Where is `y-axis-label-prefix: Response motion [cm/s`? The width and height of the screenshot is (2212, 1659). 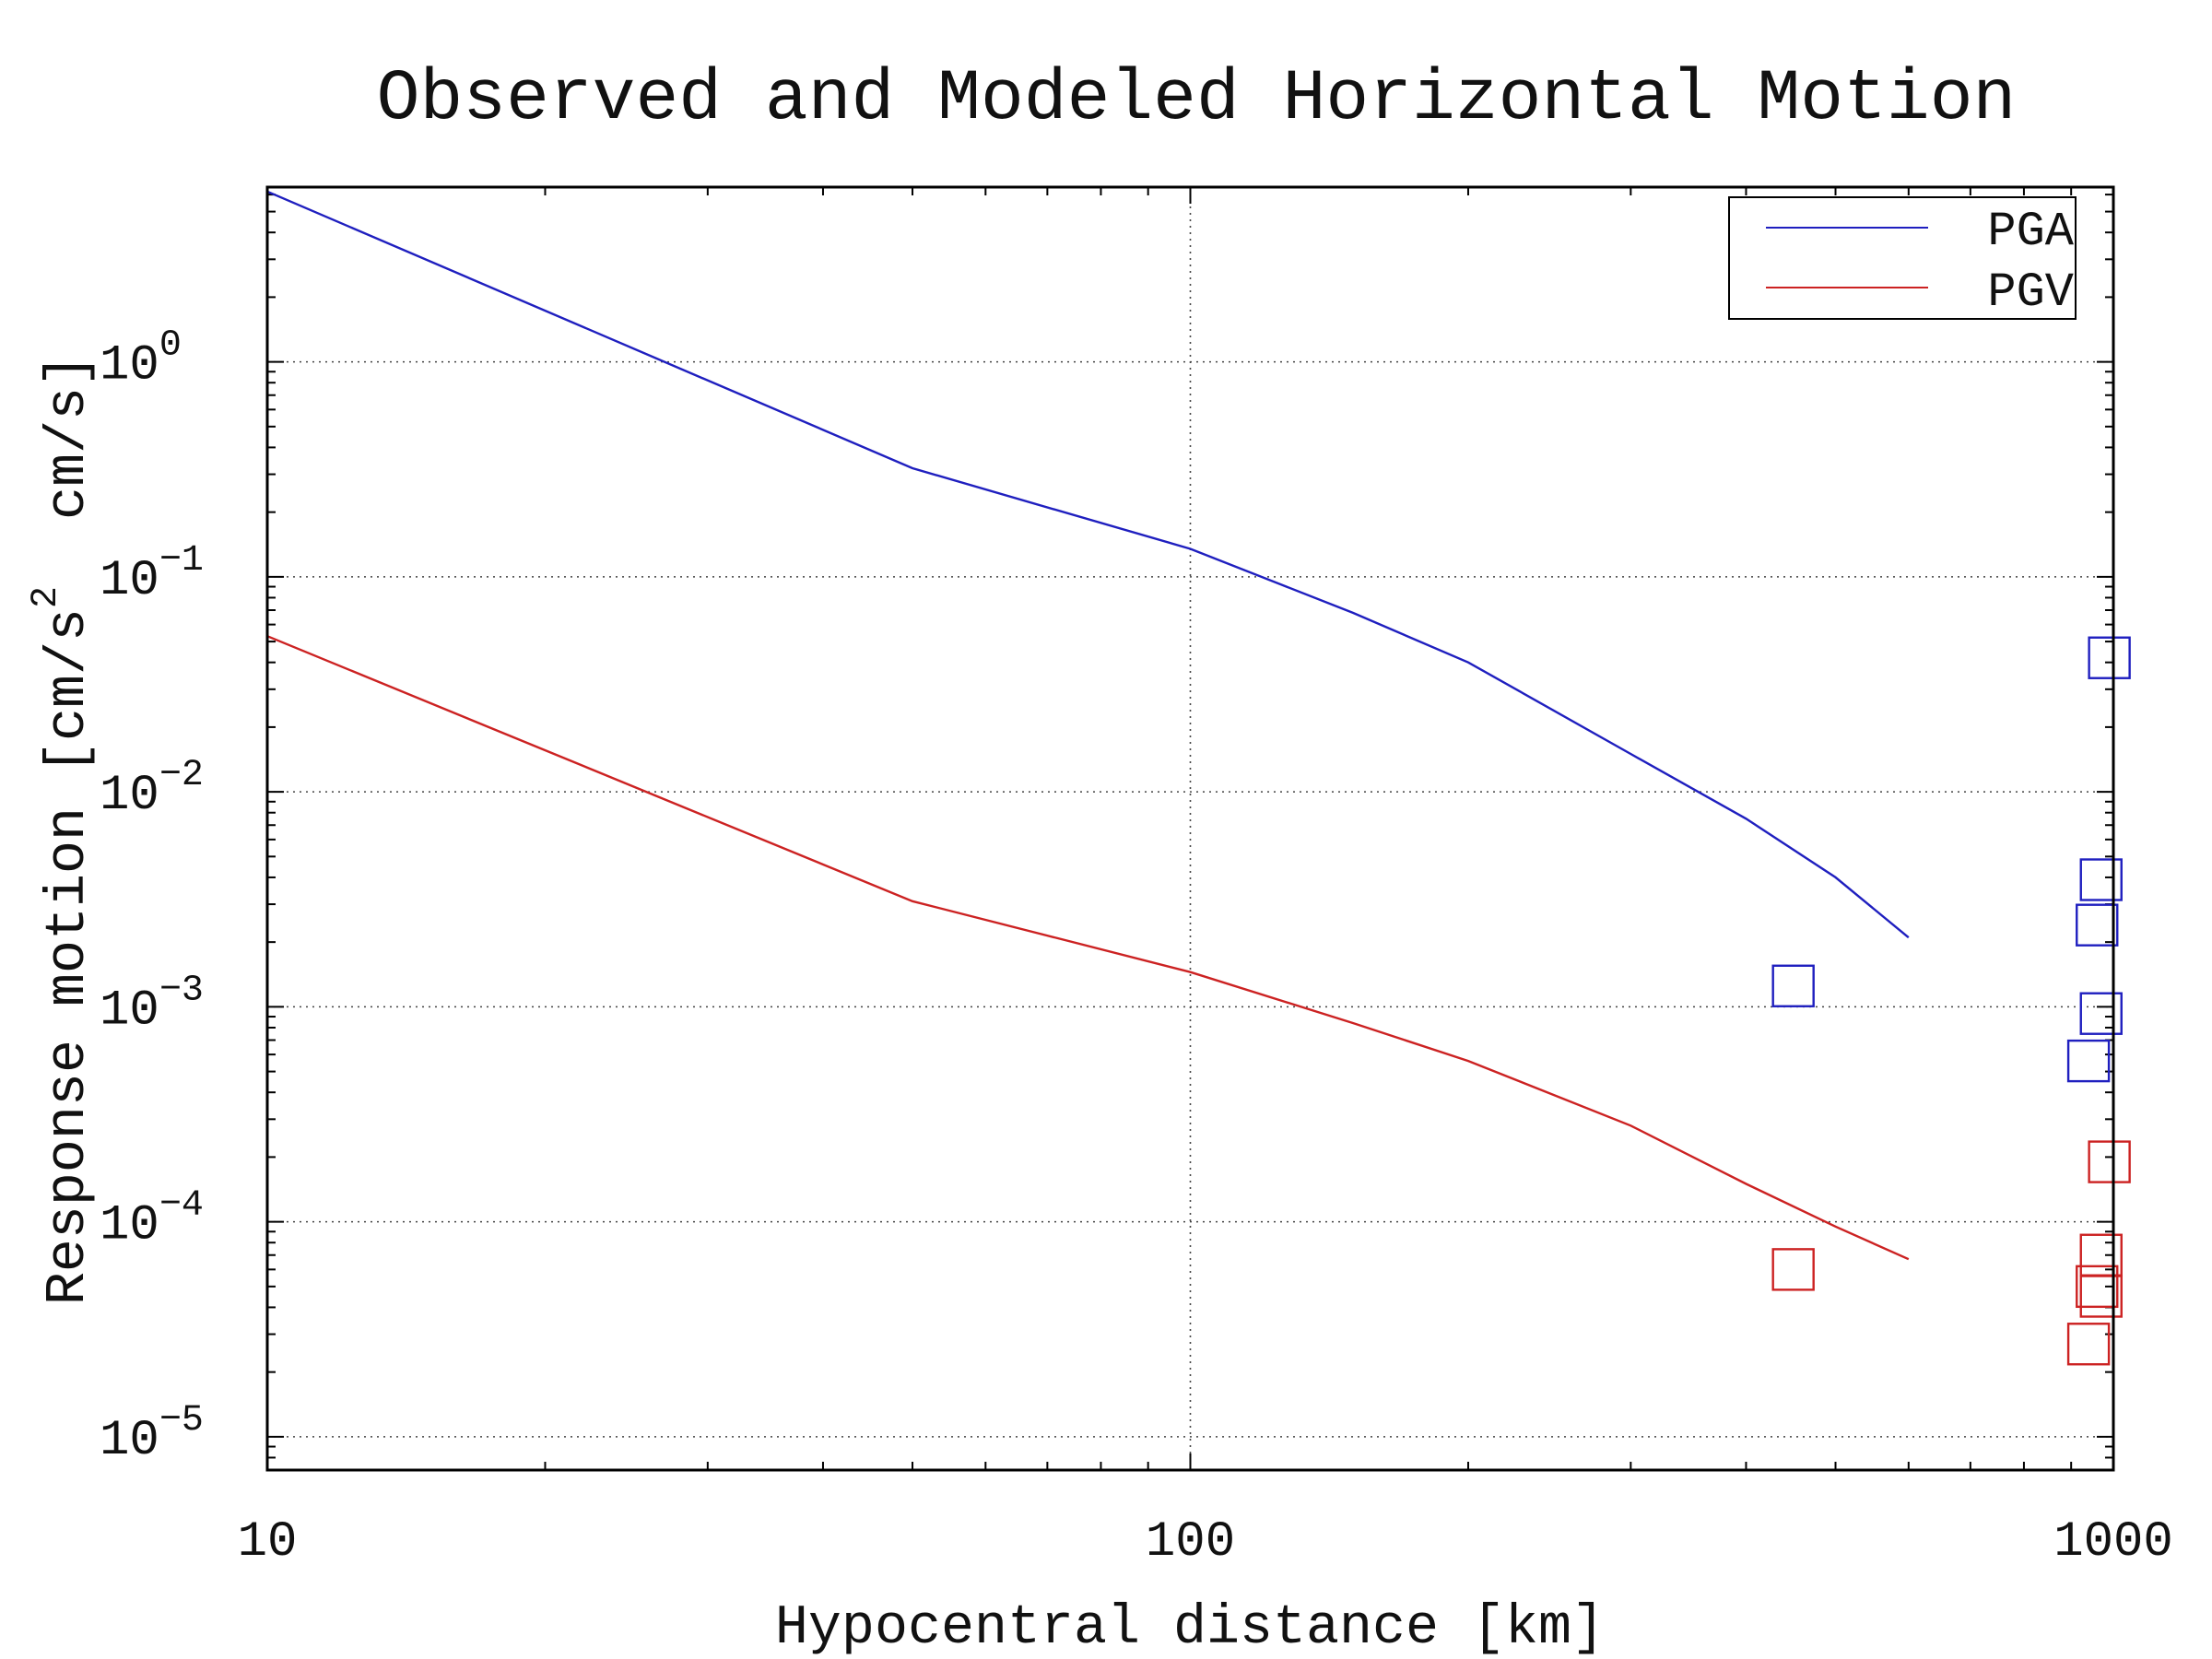
y-axis-label-prefix: Response motion [cm/s is located at coordinates (69, 956).